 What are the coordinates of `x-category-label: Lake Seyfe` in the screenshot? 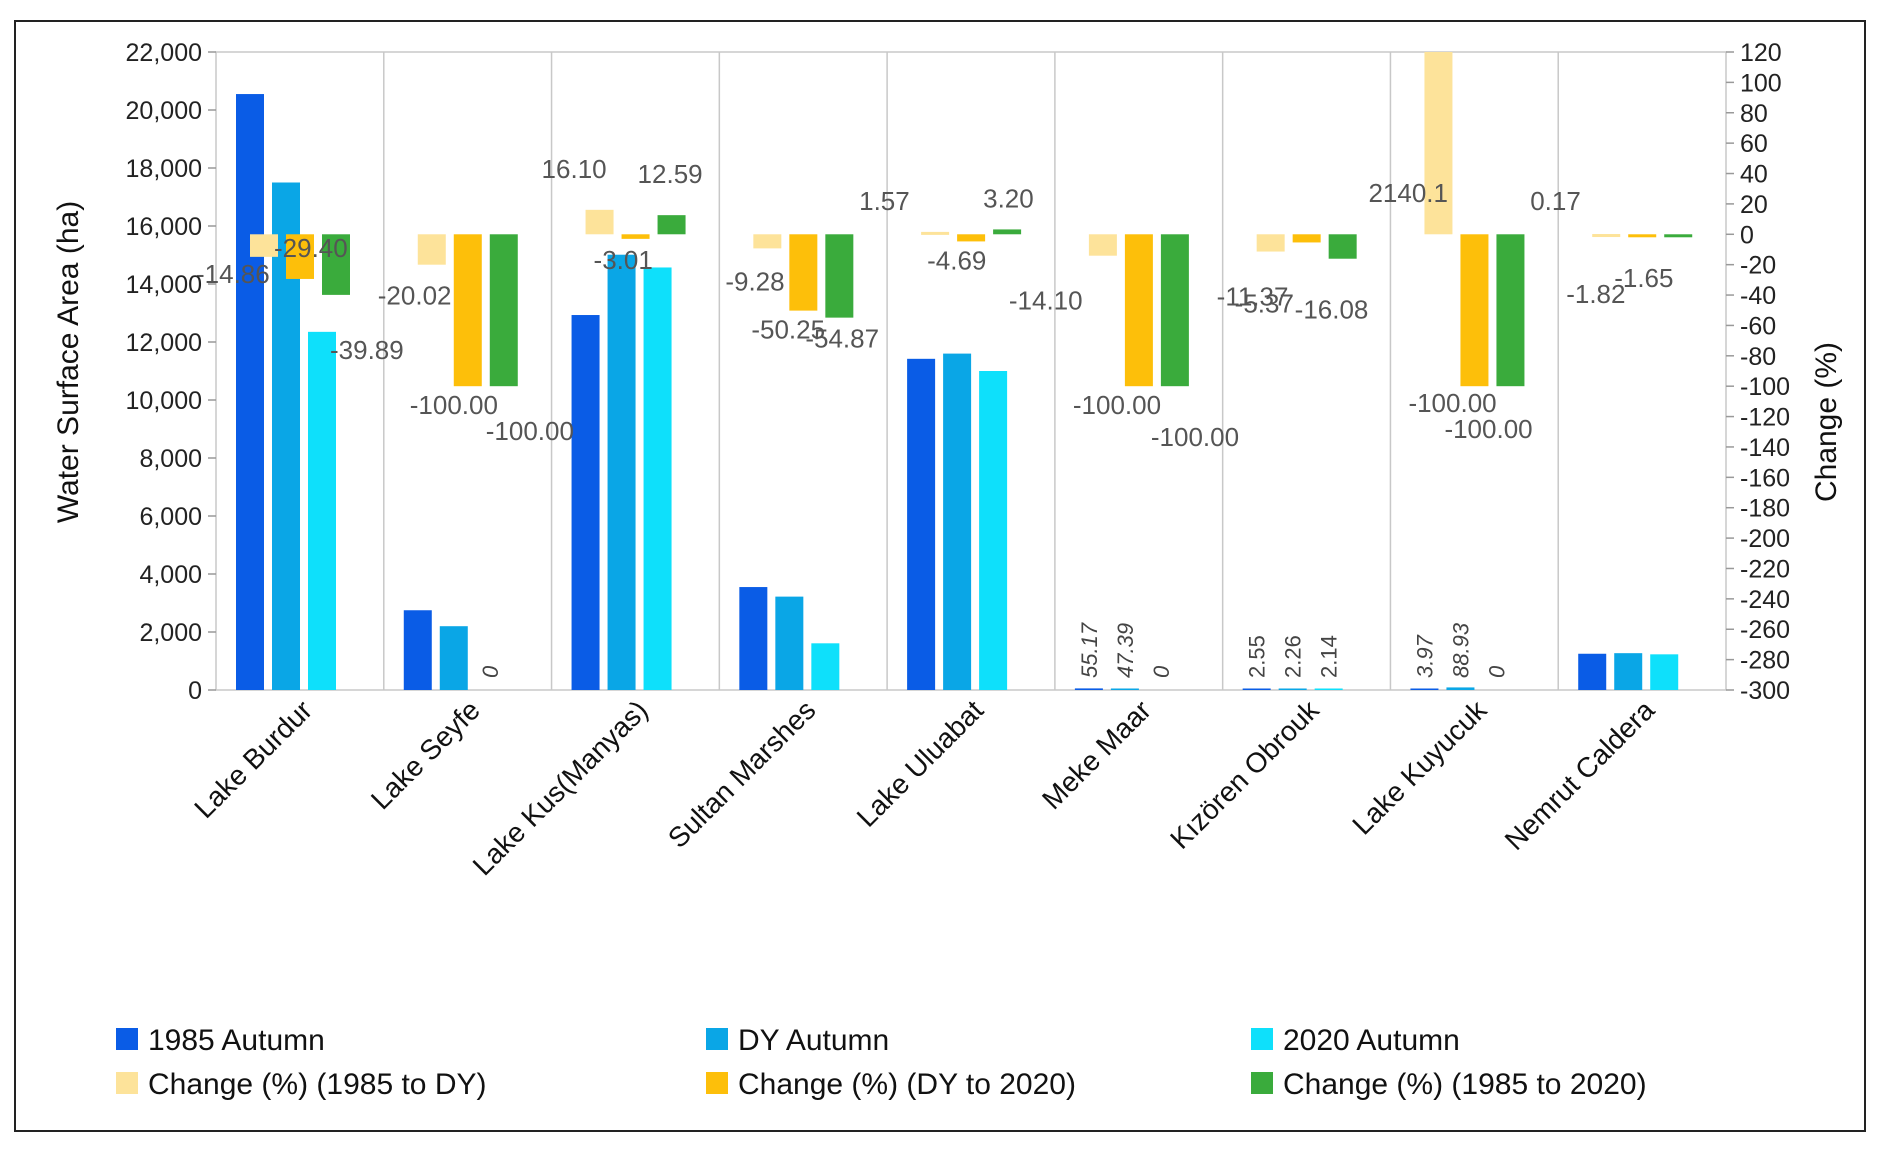 It's located at (425, 754).